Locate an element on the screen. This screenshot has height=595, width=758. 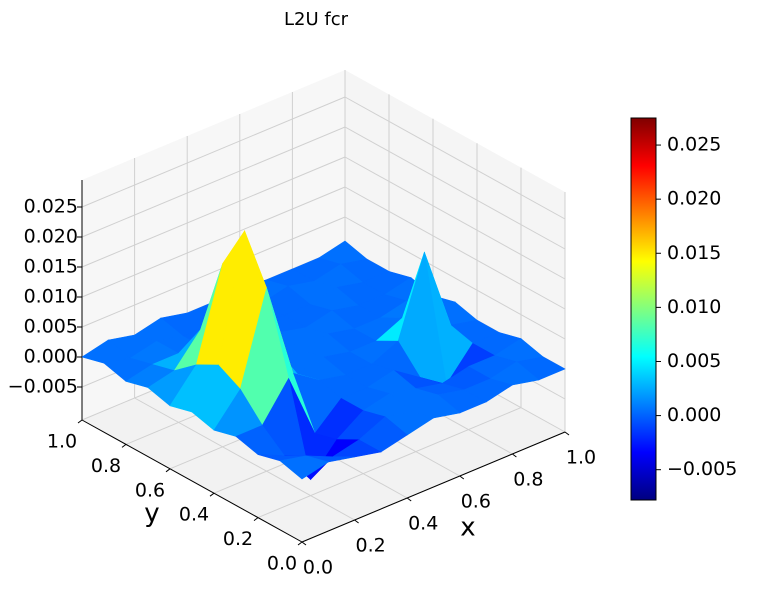
z-tick-label: 0.025 is located at coordinates (51, 207).